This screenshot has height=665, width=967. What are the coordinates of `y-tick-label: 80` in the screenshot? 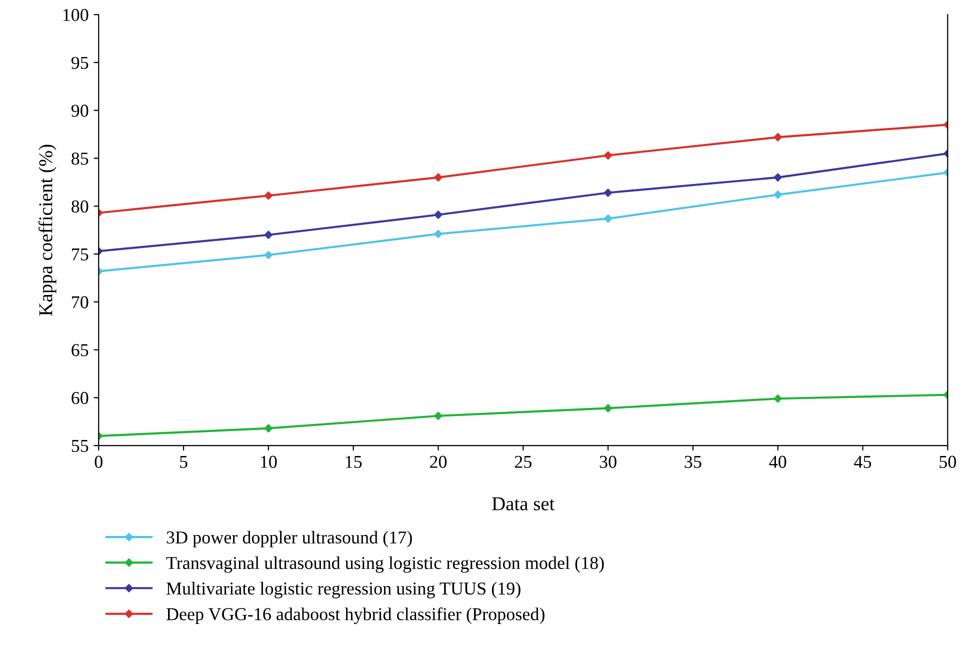 It's located at (80, 206).